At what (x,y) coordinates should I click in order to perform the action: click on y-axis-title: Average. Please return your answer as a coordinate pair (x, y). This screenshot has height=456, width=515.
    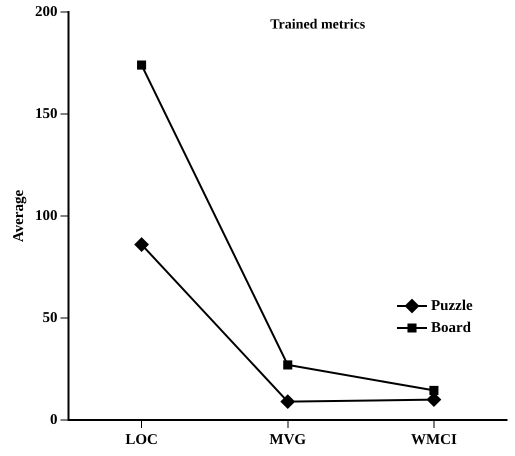
    Looking at the image, I should click on (18, 216).